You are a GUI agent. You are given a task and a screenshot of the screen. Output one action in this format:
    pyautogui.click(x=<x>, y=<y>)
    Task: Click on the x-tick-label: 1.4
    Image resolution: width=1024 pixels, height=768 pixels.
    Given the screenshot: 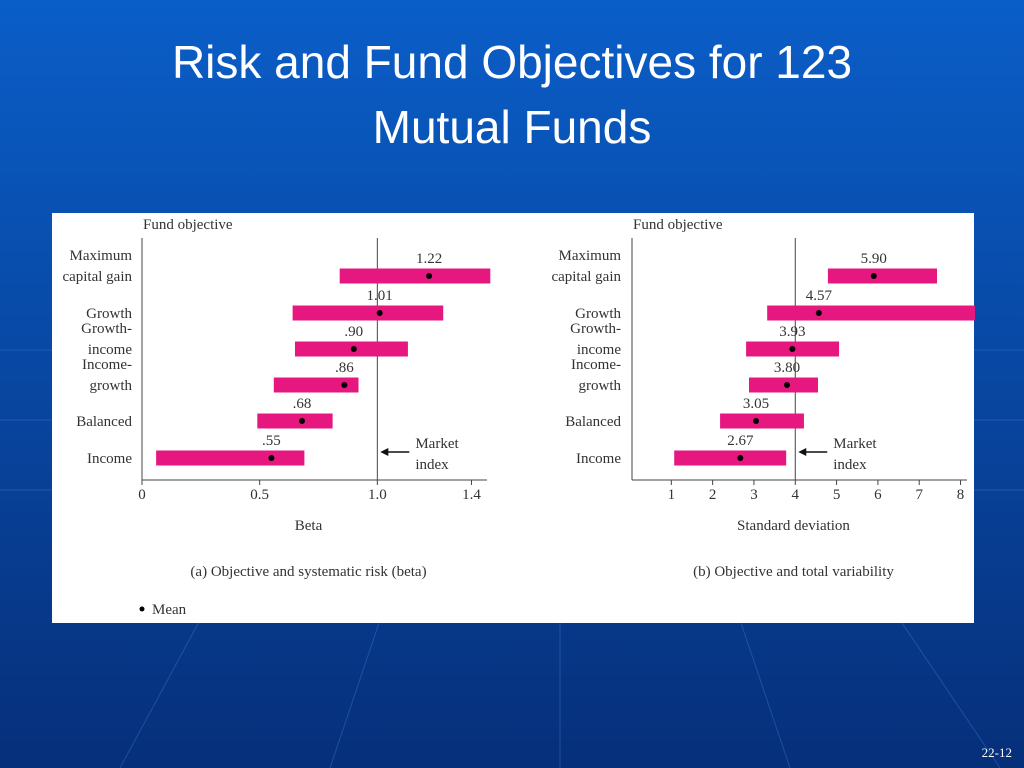 What is the action you would take?
    pyautogui.click(x=471, y=495)
    